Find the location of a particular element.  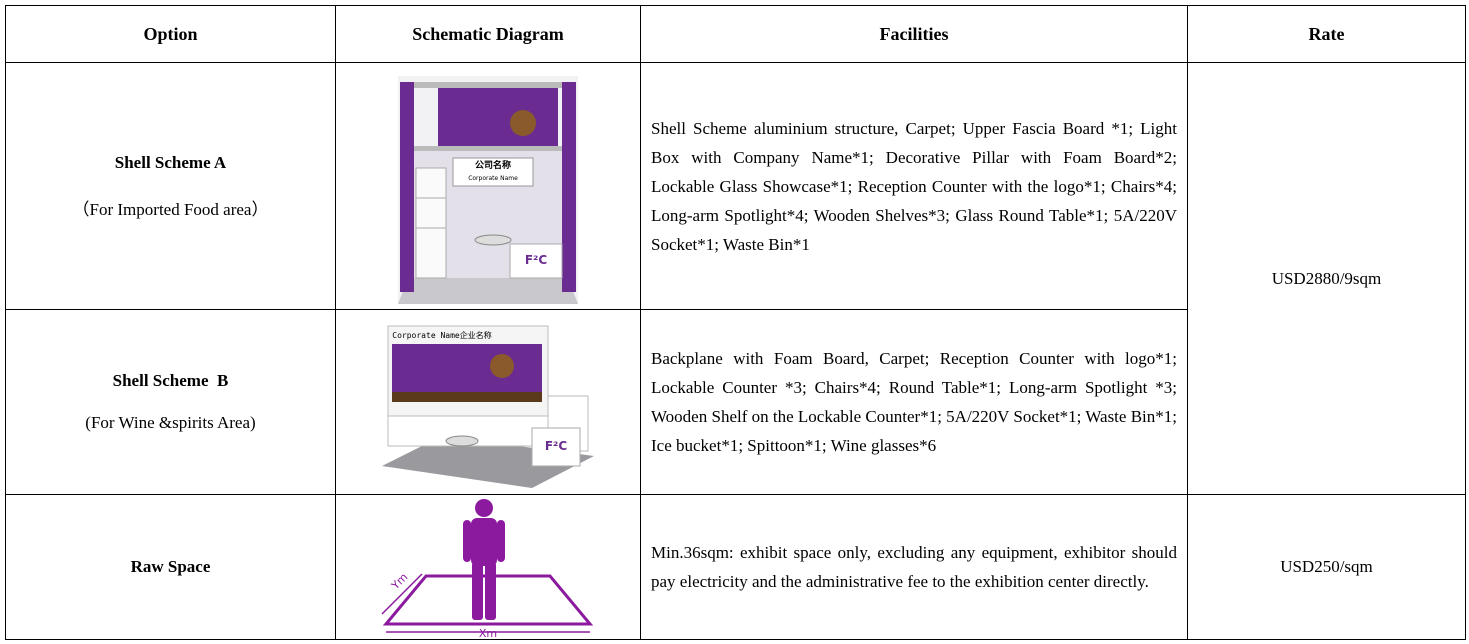

shell-b-diagram: Corporate Name企业名称 F²C is located at coordinates (488, 406).